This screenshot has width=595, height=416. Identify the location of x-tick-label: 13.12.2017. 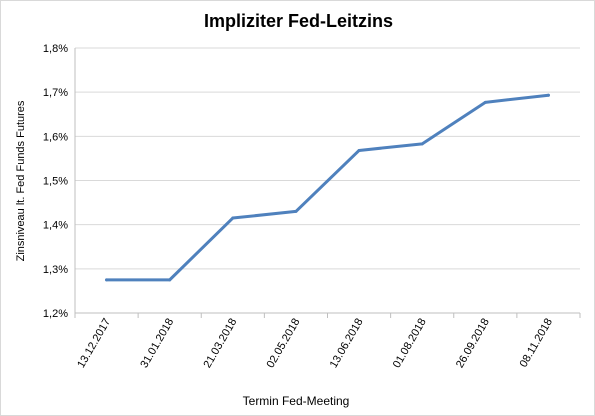
(94, 344).